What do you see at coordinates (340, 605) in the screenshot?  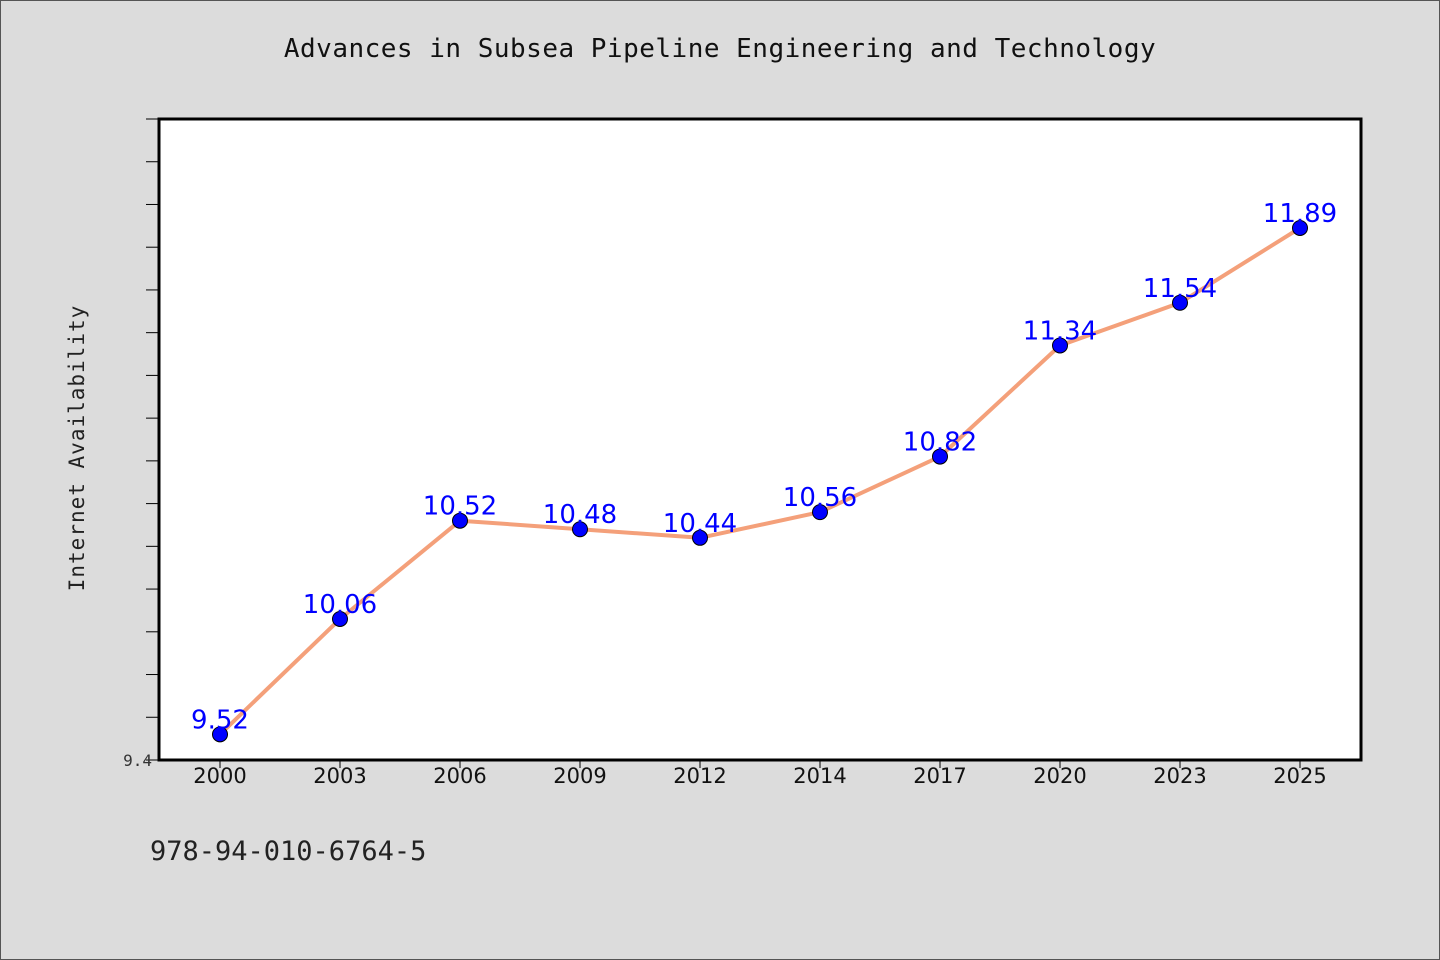 I see `data-label: 10.06` at bounding box center [340, 605].